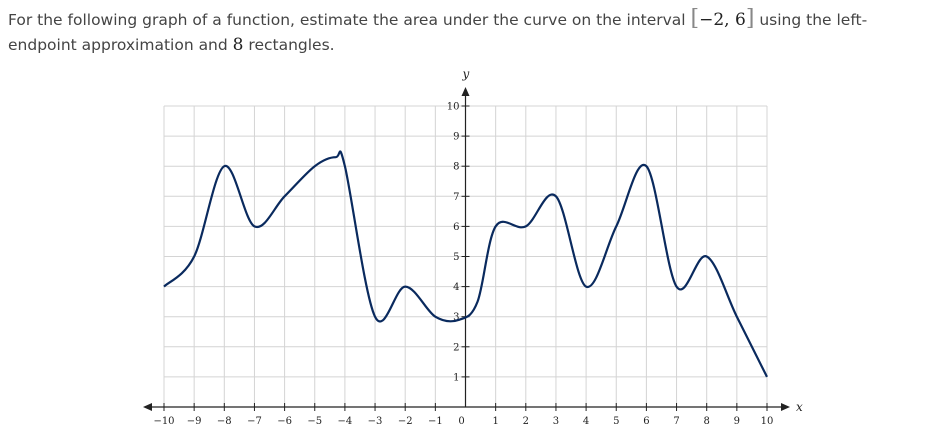 This screenshot has height=437, width=927. Describe the element at coordinates (466, 74) in the screenshot. I see `y-axis-label: y` at that location.